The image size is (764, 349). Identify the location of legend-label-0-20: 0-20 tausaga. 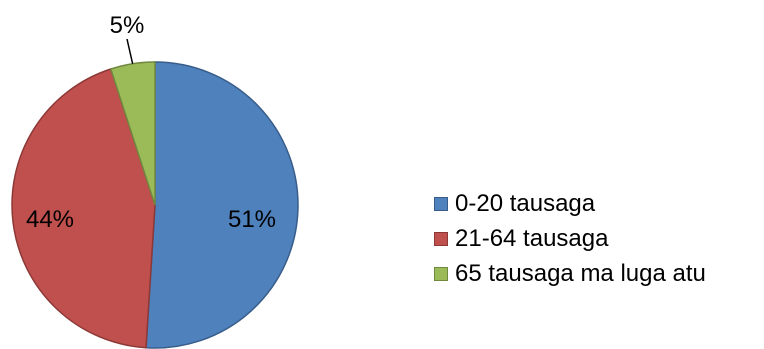
(525, 203).